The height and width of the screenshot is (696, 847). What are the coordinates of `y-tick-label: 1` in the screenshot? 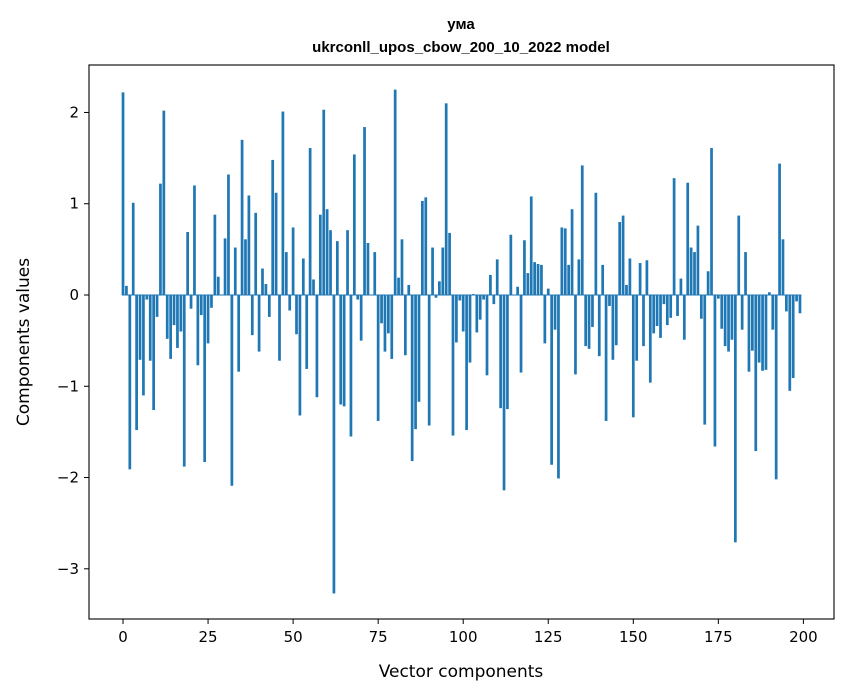 It's located at (74, 204).